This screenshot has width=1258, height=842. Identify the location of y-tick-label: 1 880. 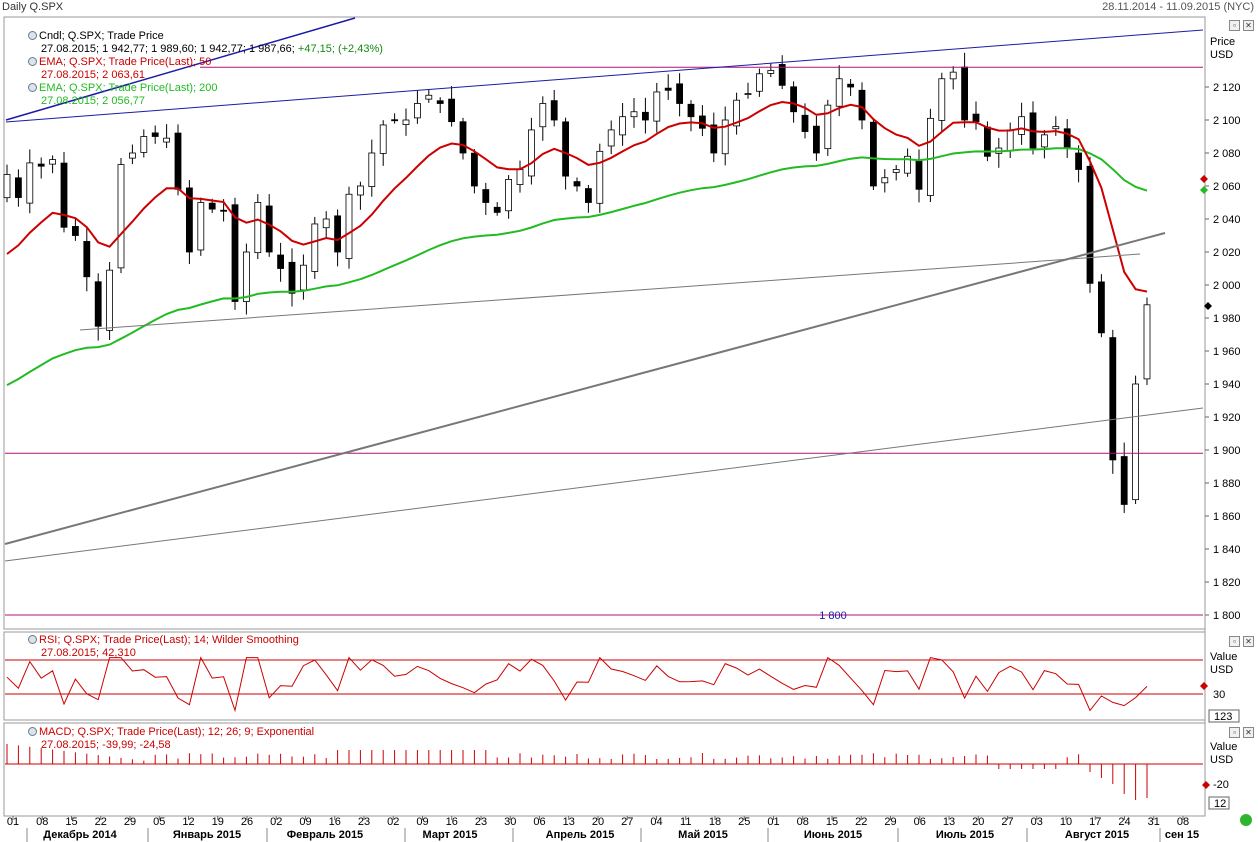
(1227, 484).